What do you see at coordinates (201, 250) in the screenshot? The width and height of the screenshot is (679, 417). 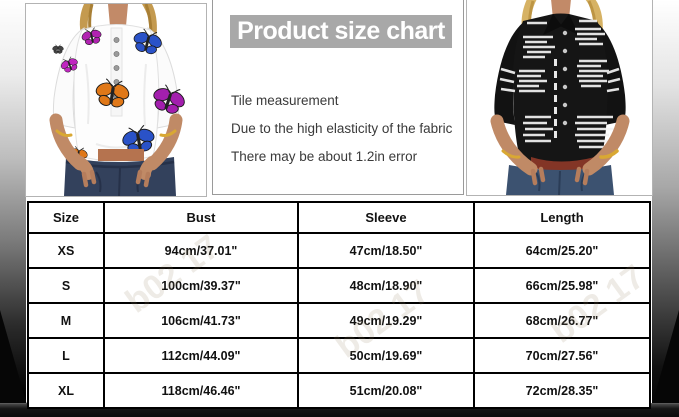 I see `cell-bust: 94cm/37.01"` at bounding box center [201, 250].